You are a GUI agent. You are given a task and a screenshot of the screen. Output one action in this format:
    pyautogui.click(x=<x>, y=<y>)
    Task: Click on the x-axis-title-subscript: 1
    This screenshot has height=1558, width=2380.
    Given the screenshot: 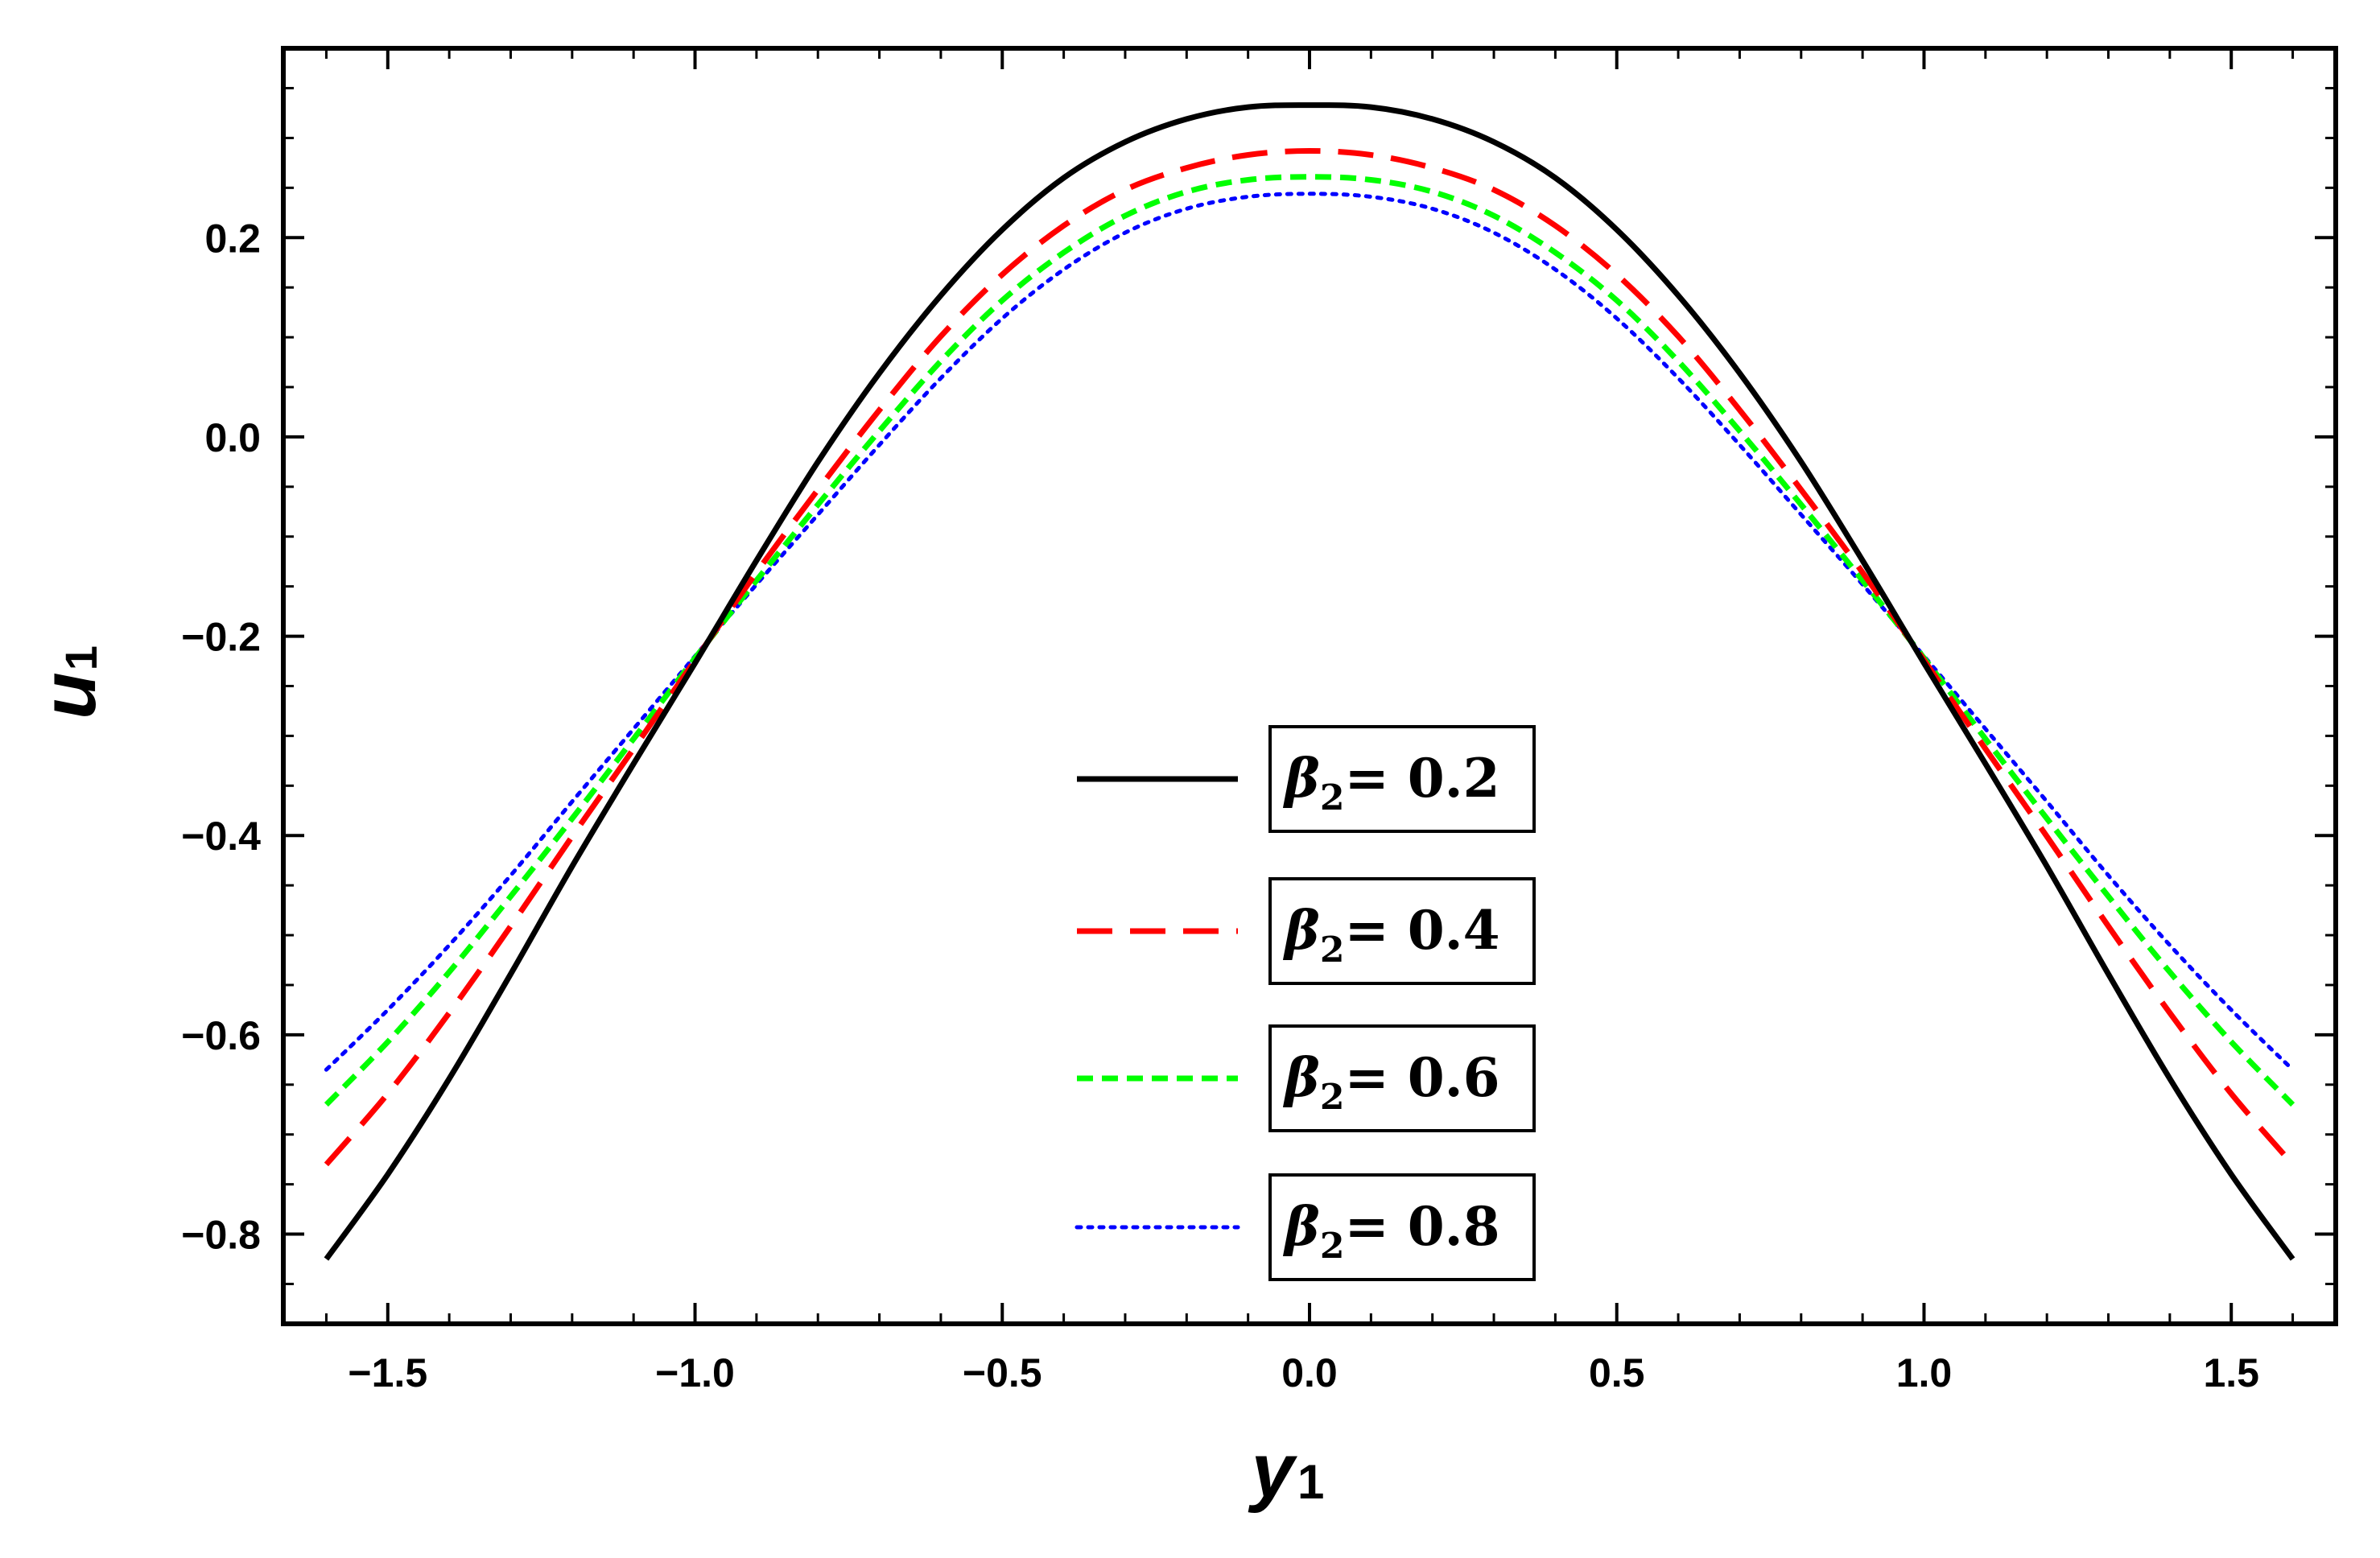 What is the action you would take?
    pyautogui.click(x=1310, y=1482)
    